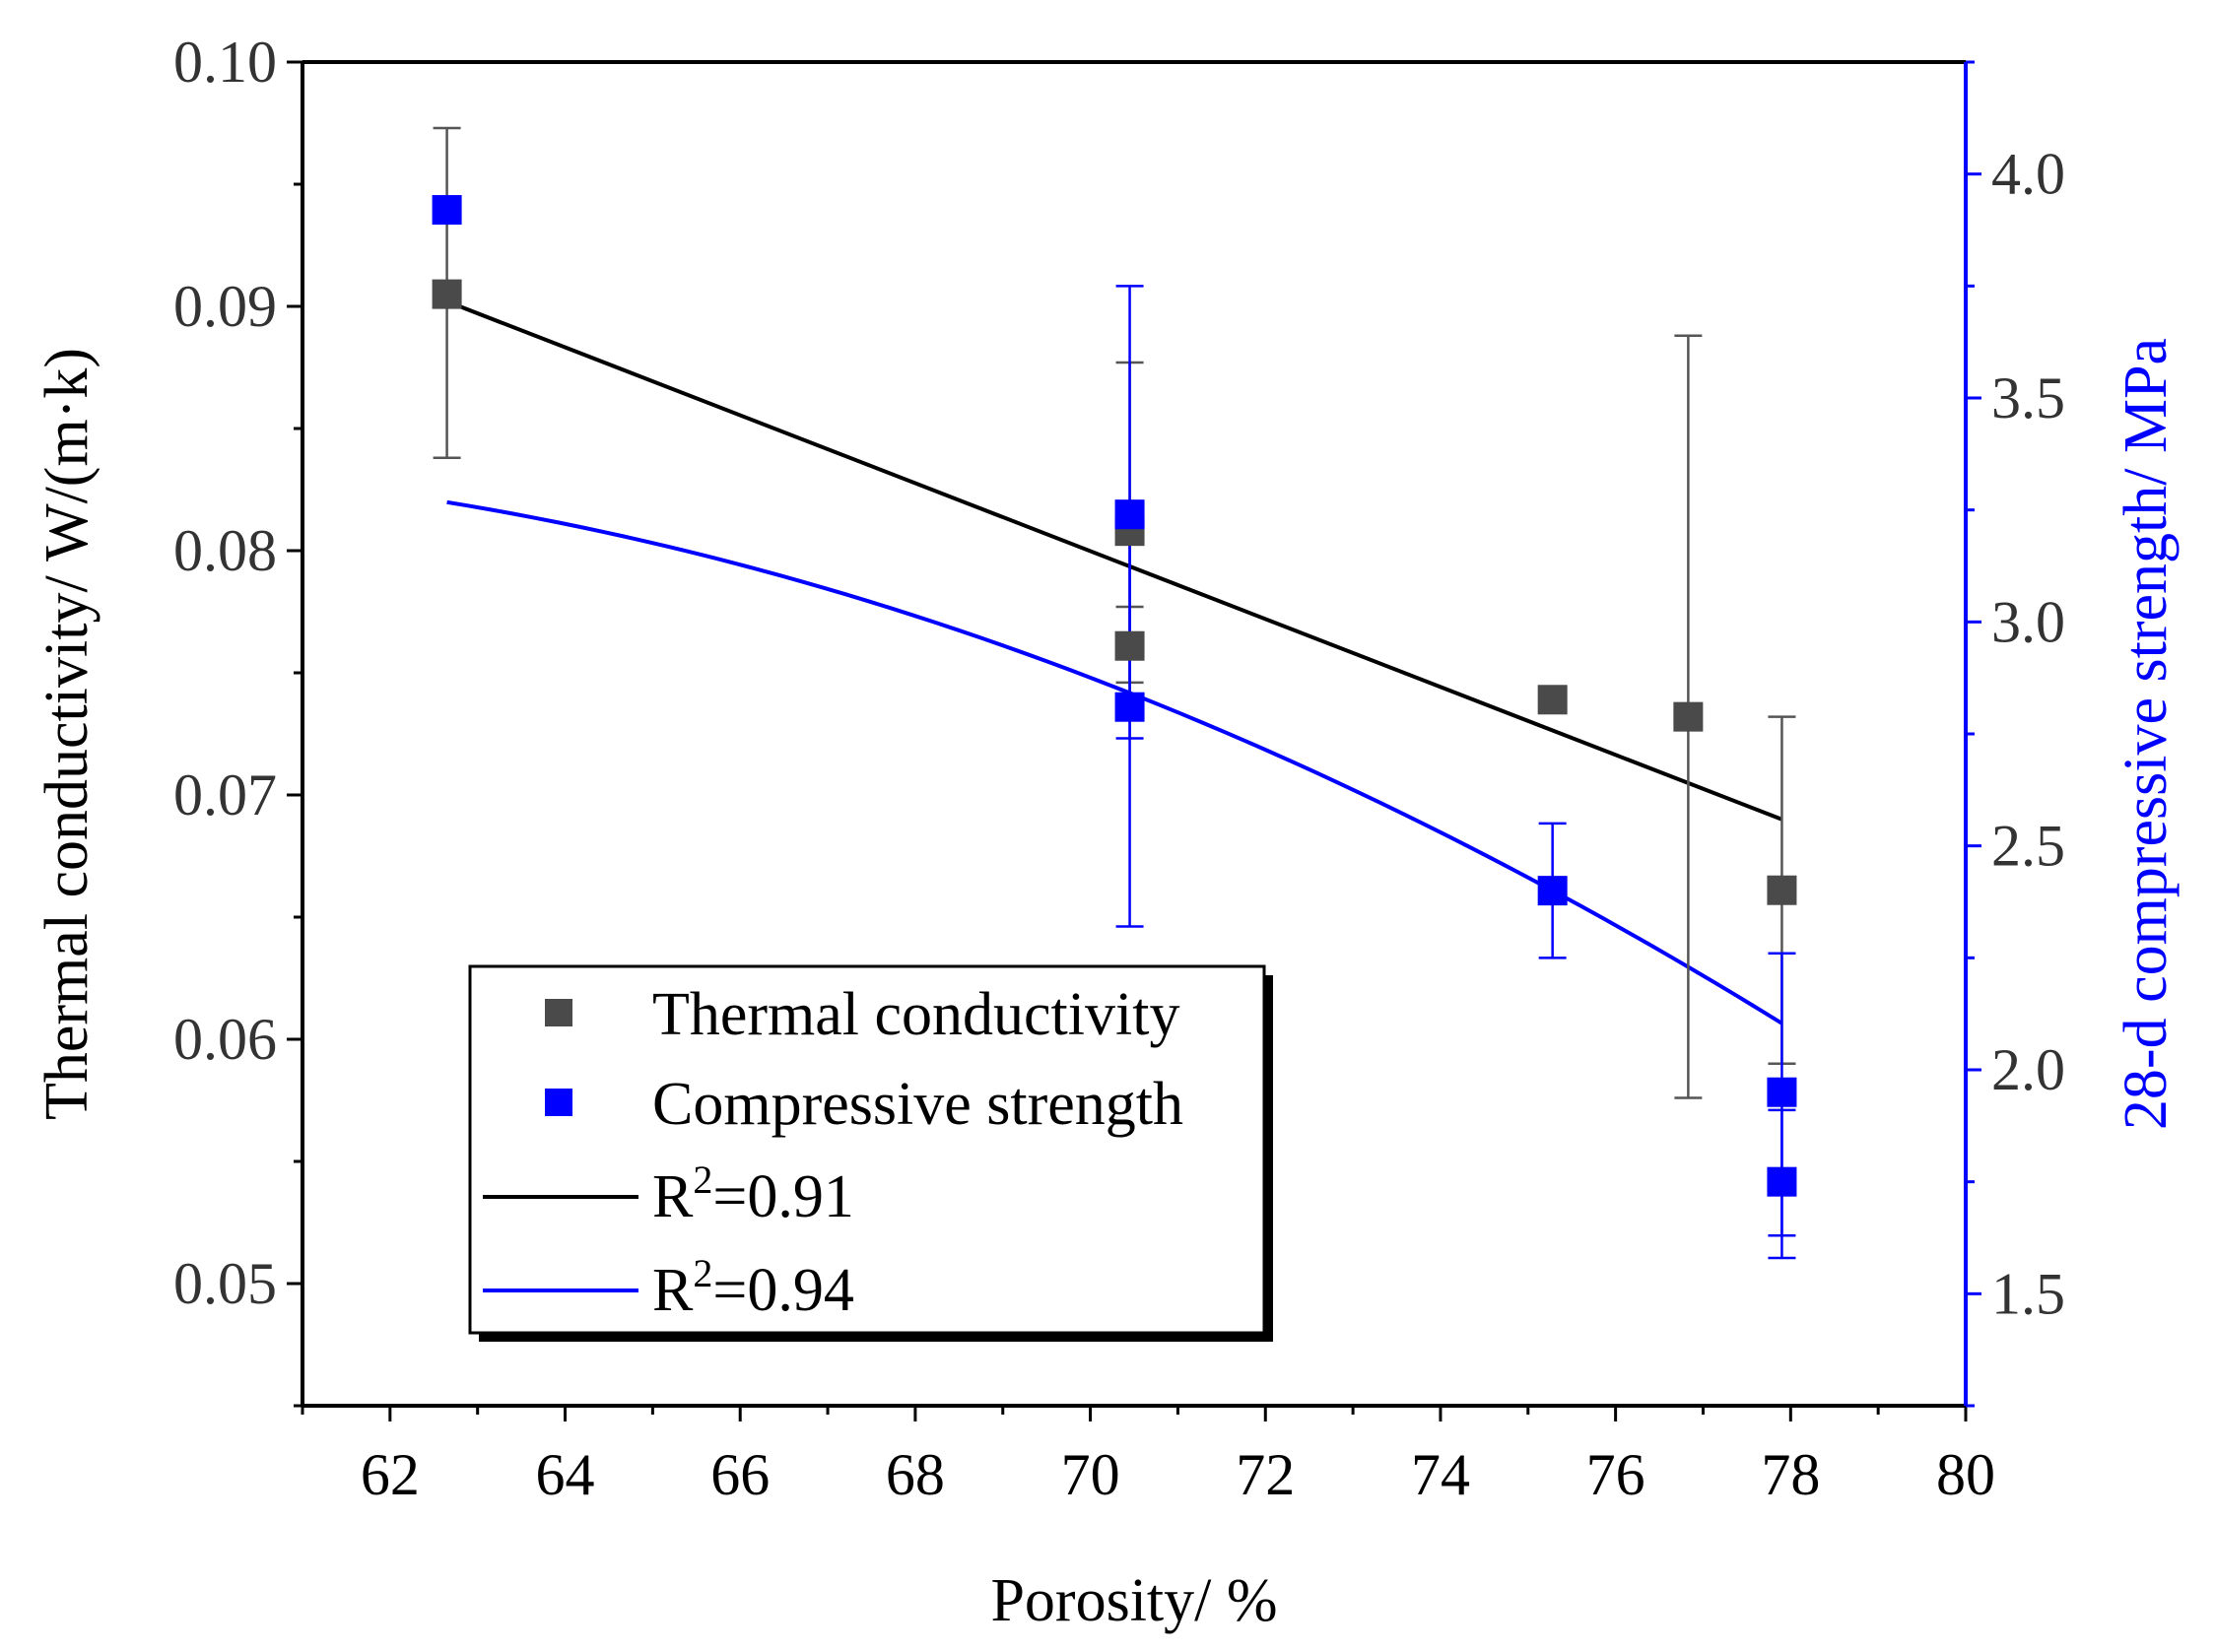 This screenshot has width=2215, height=1652. I want to click on fit-strength-label-base: R, so click(673, 1290).